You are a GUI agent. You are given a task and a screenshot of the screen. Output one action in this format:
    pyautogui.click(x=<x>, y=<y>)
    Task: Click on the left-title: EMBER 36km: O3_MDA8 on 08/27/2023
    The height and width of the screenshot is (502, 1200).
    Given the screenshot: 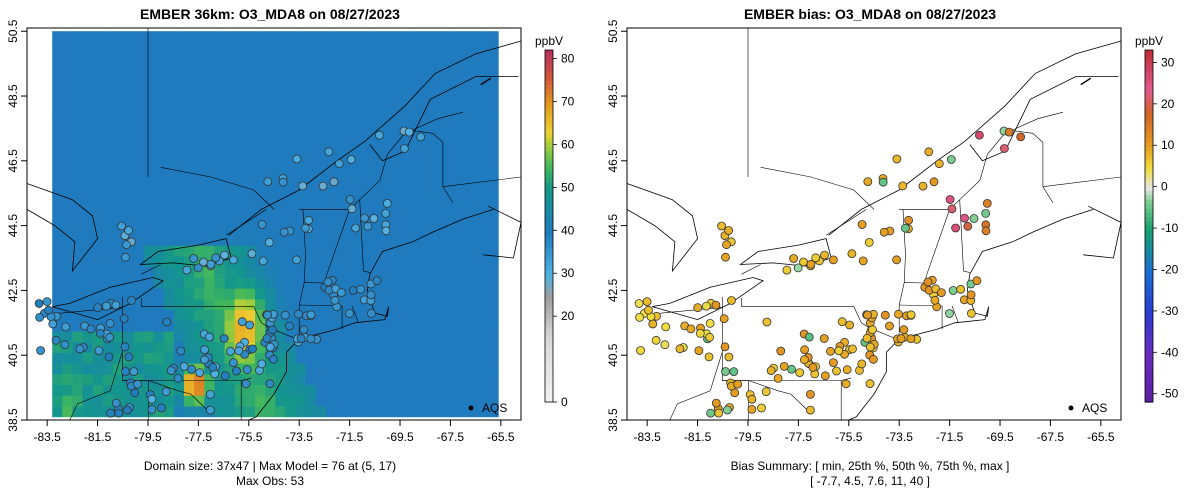 What is the action you would take?
    pyautogui.click(x=270, y=14)
    